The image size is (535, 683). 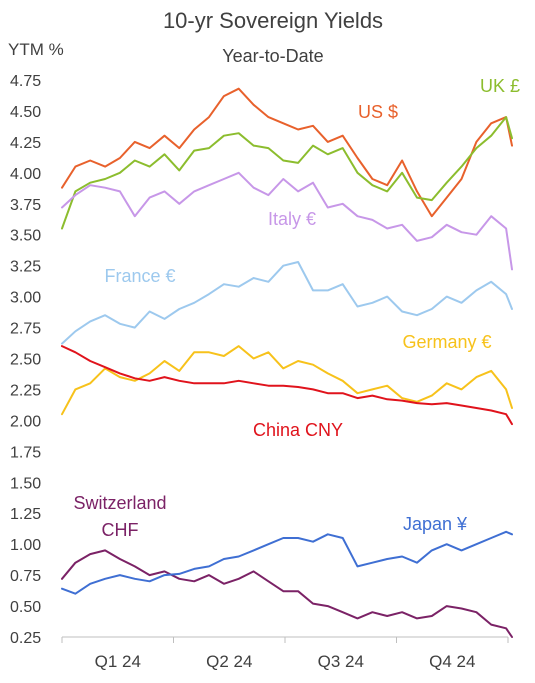 What do you see at coordinates (298, 430) in the screenshot?
I see `series-label: China CNY` at bounding box center [298, 430].